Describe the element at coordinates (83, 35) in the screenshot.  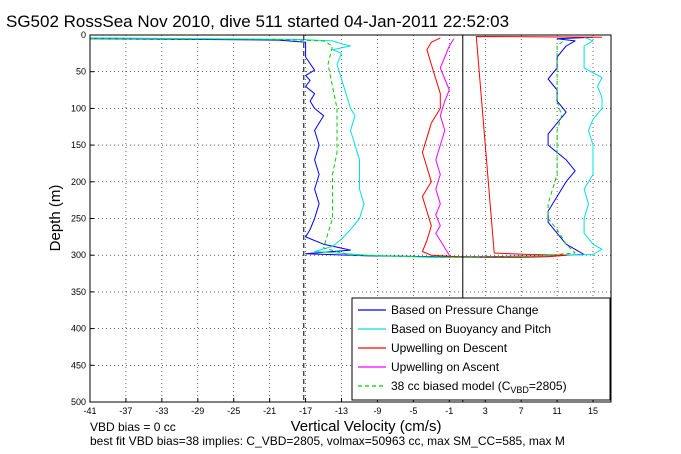
I see `y-tick-label: 0` at that location.